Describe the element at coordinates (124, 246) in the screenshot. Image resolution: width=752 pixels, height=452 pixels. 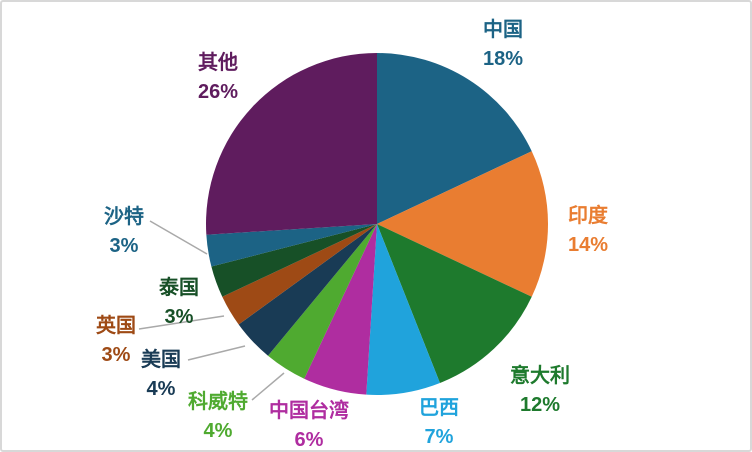
I see `slice-percent-saudi: 3%` at that location.